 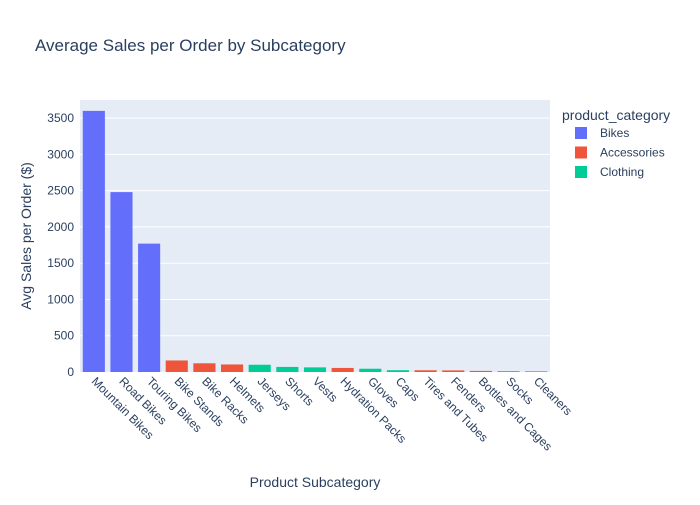 What do you see at coordinates (553, 396) in the screenshot?
I see `x-tick-label: Cleaners` at bounding box center [553, 396].